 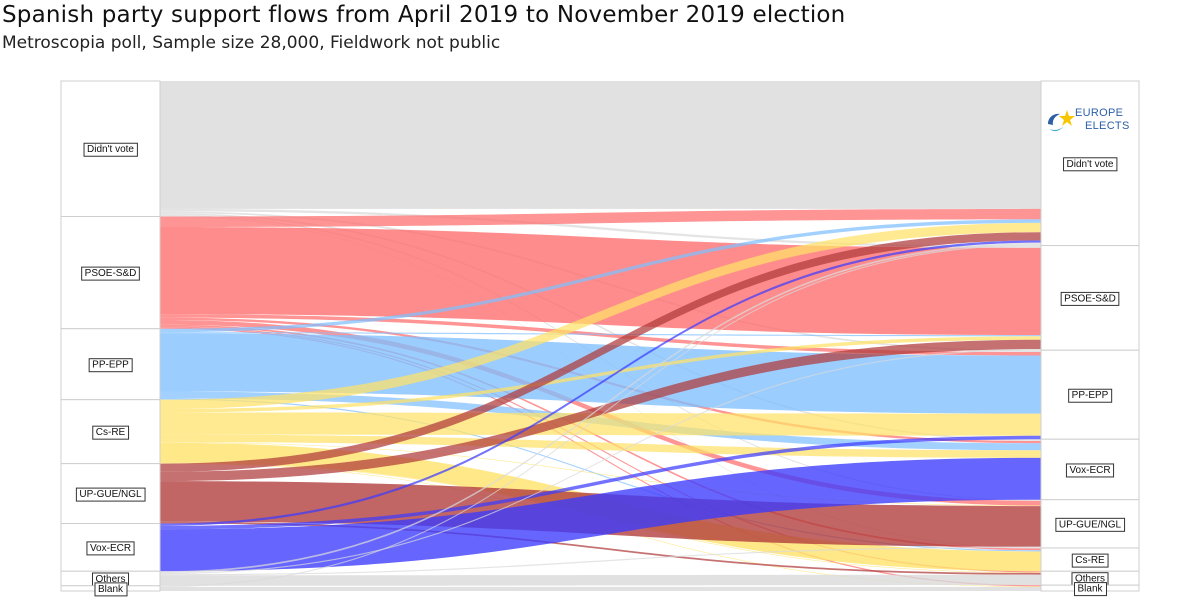 What do you see at coordinates (1107, 126) in the screenshot?
I see `logo-line-2: ELECTS` at bounding box center [1107, 126].